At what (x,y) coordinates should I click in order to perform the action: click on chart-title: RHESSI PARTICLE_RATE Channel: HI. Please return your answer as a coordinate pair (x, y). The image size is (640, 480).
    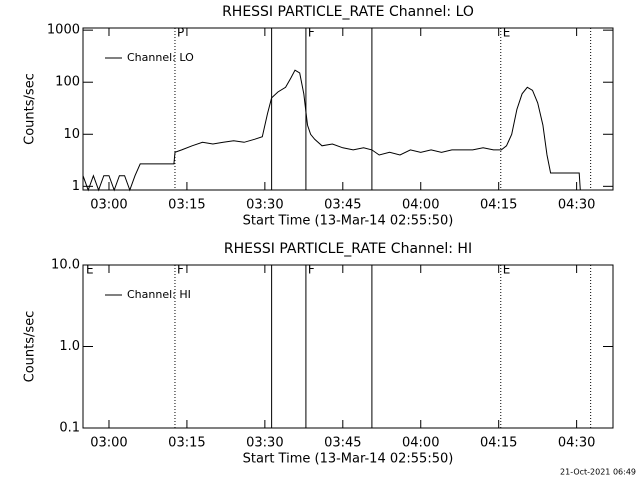
    Looking at the image, I should click on (348, 249).